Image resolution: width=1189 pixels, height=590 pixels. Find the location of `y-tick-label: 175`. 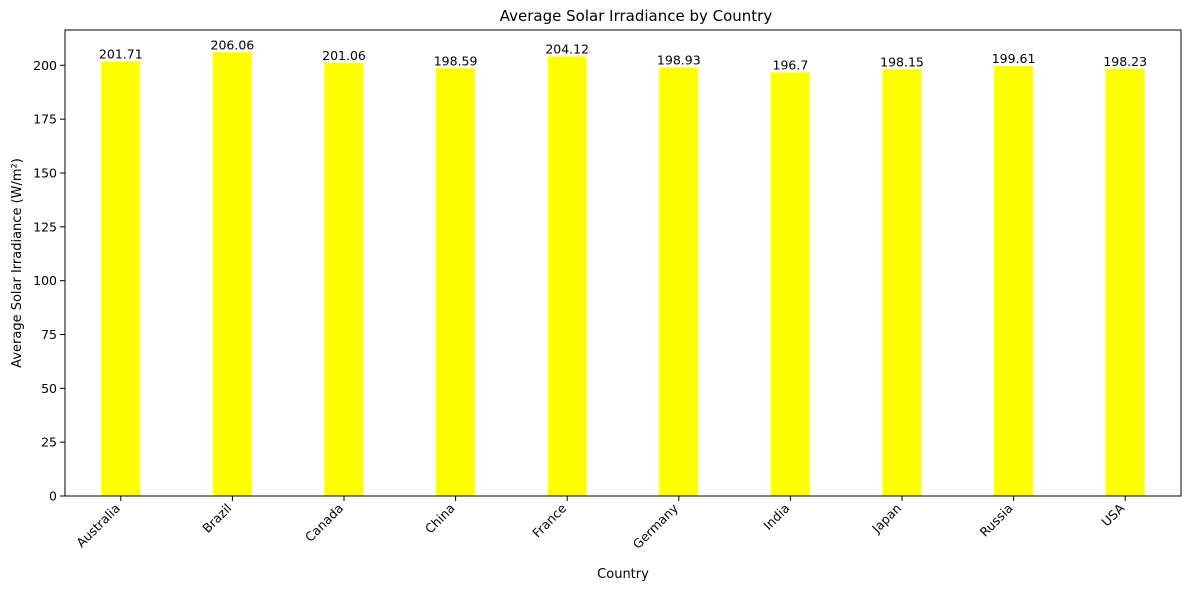

y-tick-label: 175 is located at coordinates (45, 119).